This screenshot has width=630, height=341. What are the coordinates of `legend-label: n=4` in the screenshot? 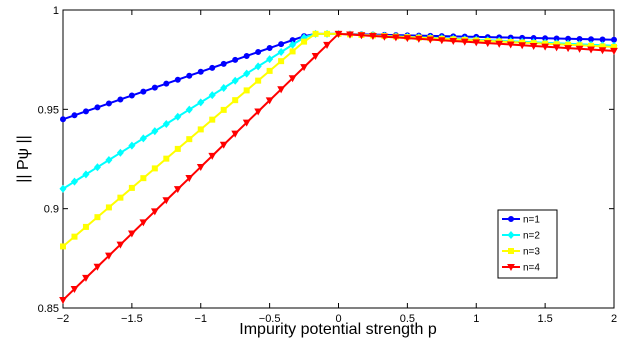 It's located at (531, 268).